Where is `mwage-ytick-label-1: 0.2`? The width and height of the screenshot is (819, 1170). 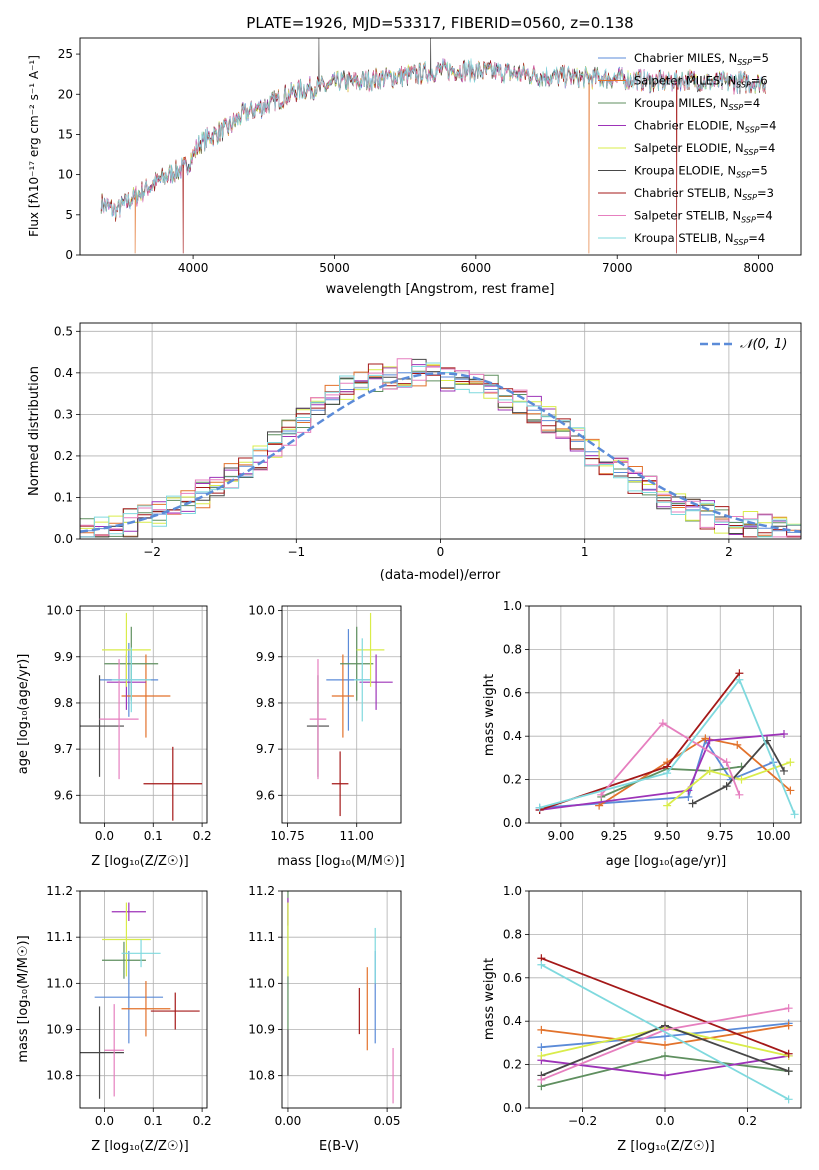 mwage-ytick-label-1: 0.2 is located at coordinates (512, 780).